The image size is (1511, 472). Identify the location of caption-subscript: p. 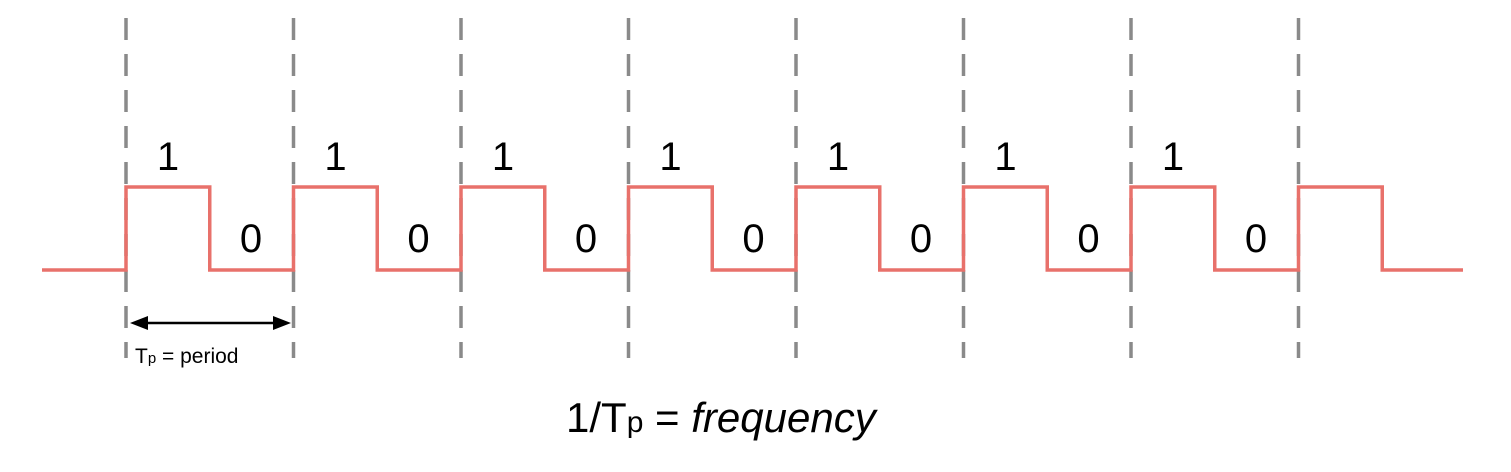
(635, 422).